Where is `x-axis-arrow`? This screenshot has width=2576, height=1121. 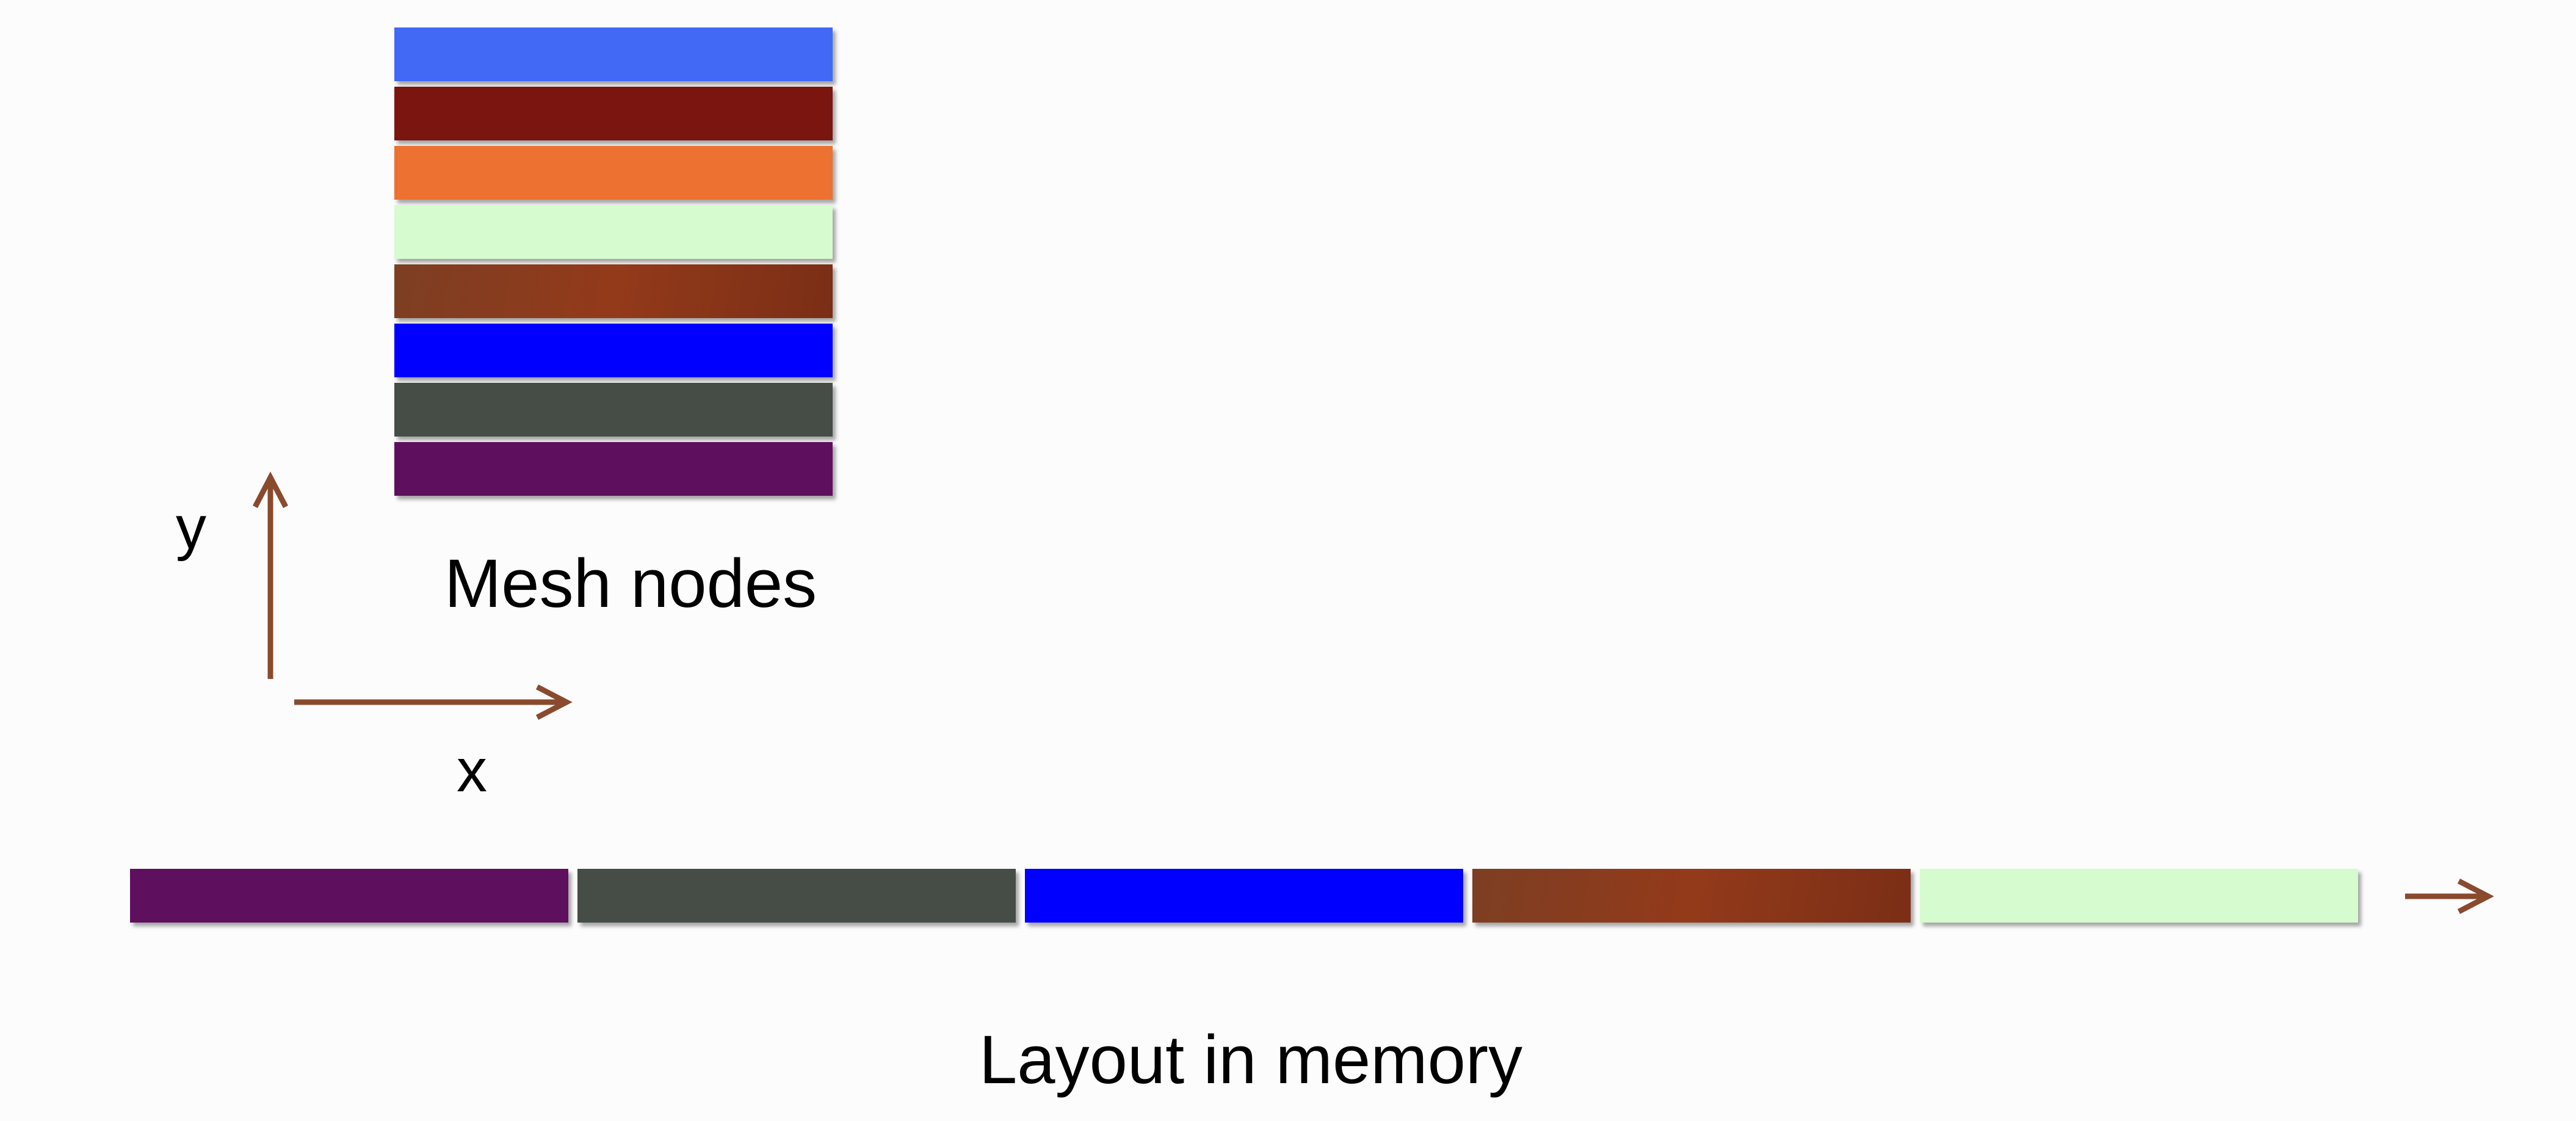
x-axis-arrow is located at coordinates (433, 702).